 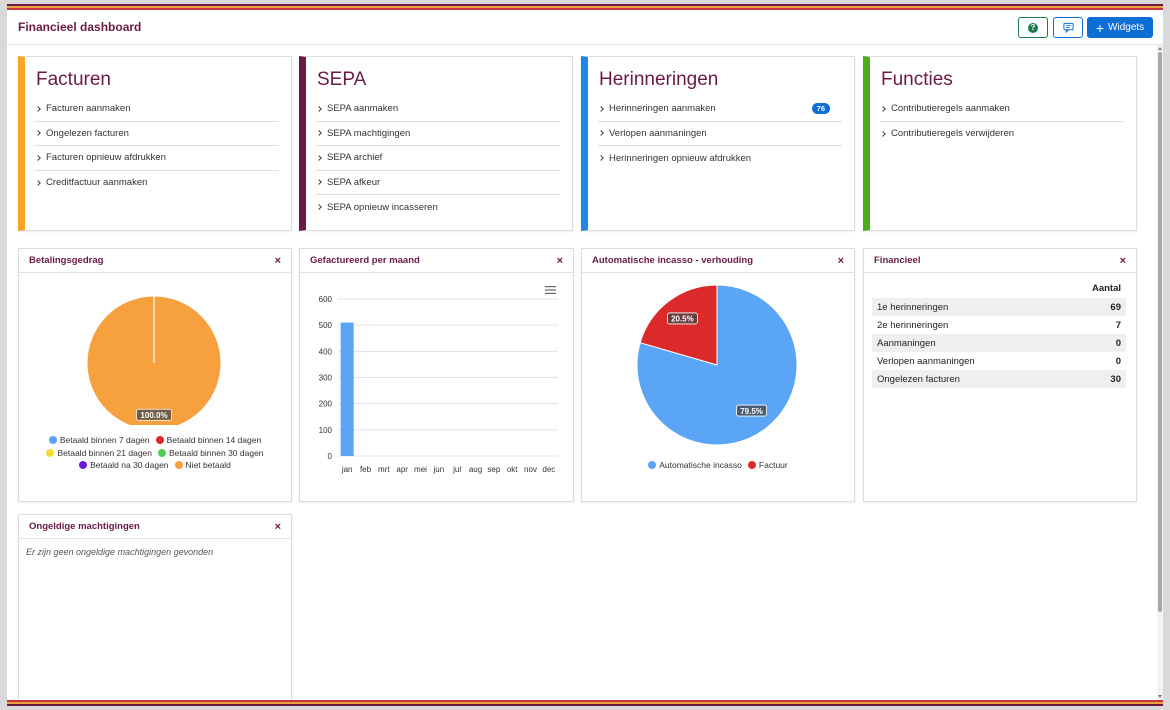 I want to click on plus-icon: +, so click(x=1100, y=27).